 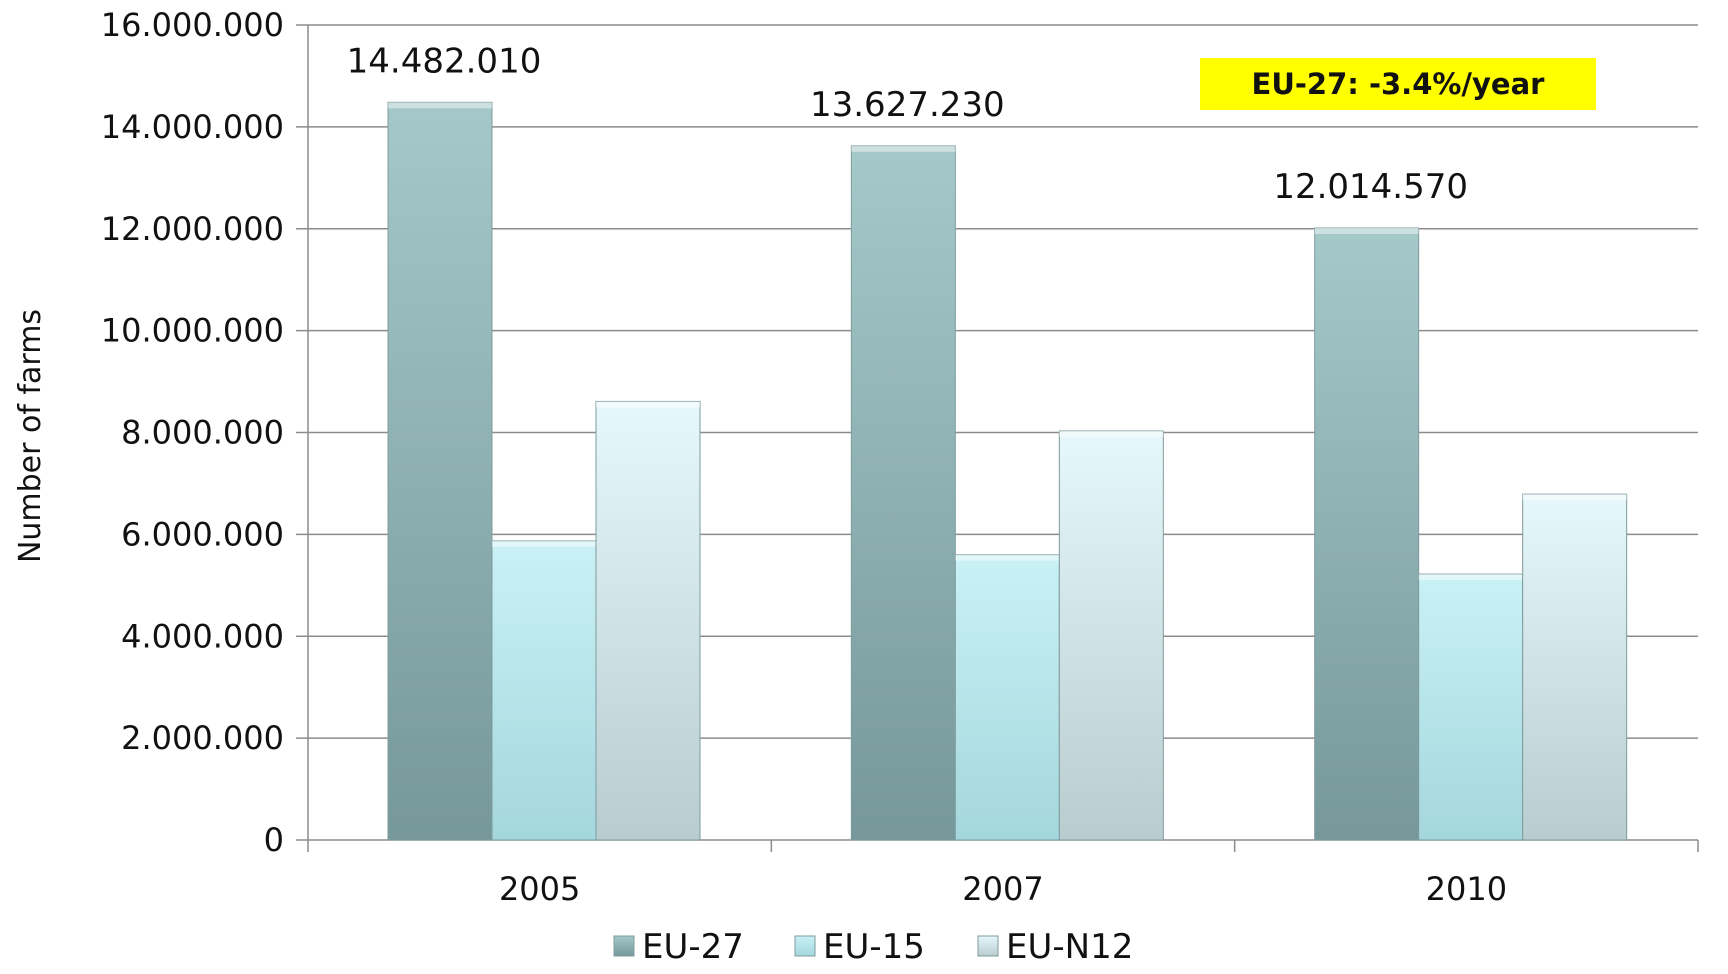 I want to click on x-tick-label: 2010, so click(x=1466, y=889).